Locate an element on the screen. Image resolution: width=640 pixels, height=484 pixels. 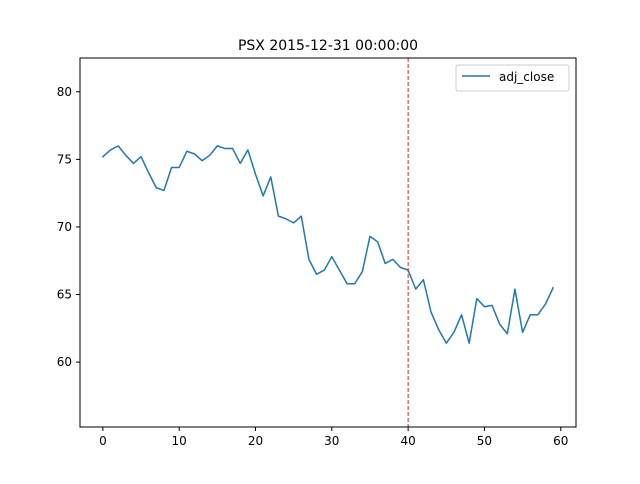
y-tick-label: 80 is located at coordinates (64, 92).